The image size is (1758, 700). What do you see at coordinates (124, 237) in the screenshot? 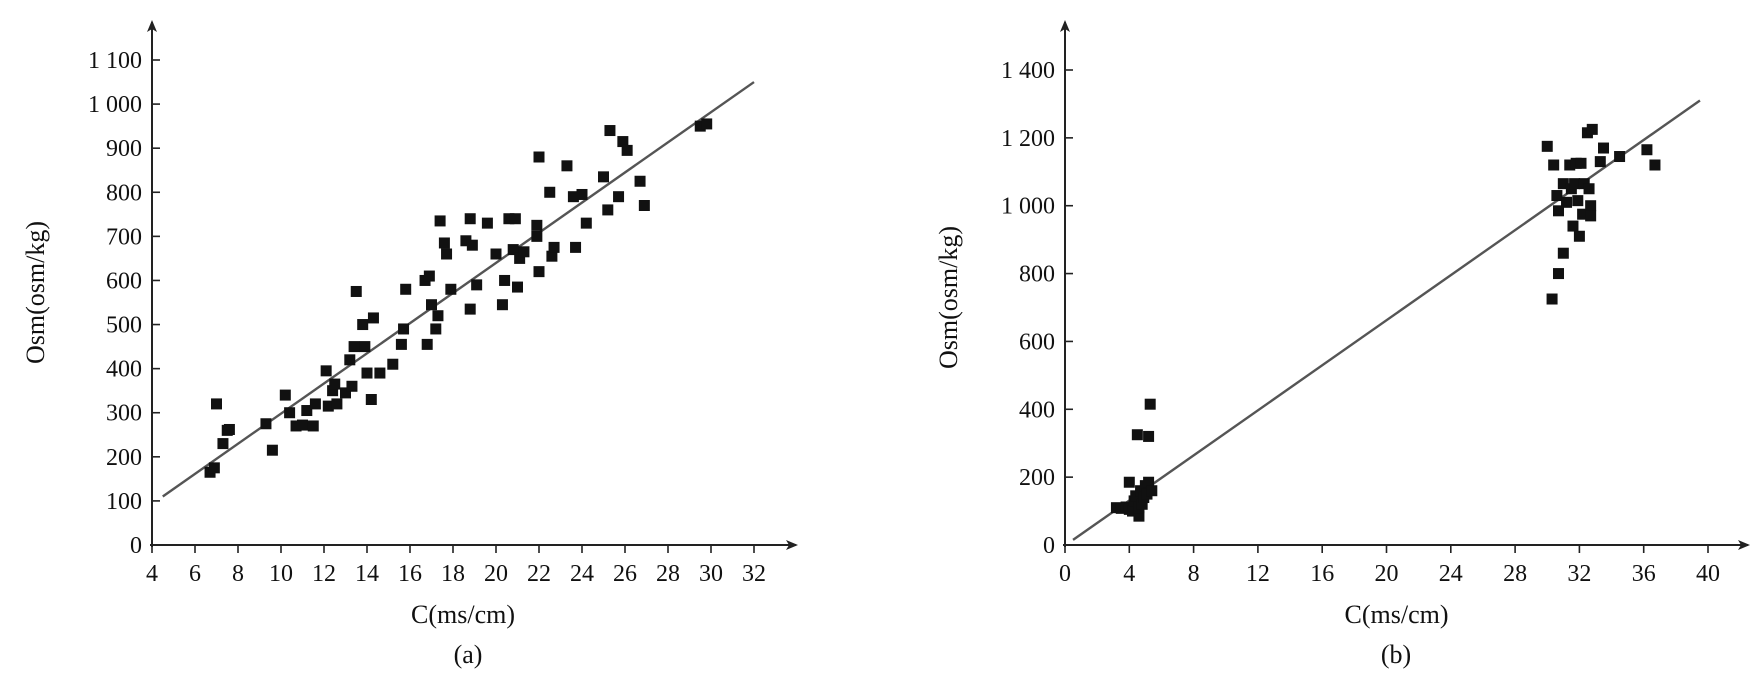
I see `y-tick-label: 700` at bounding box center [124, 237].